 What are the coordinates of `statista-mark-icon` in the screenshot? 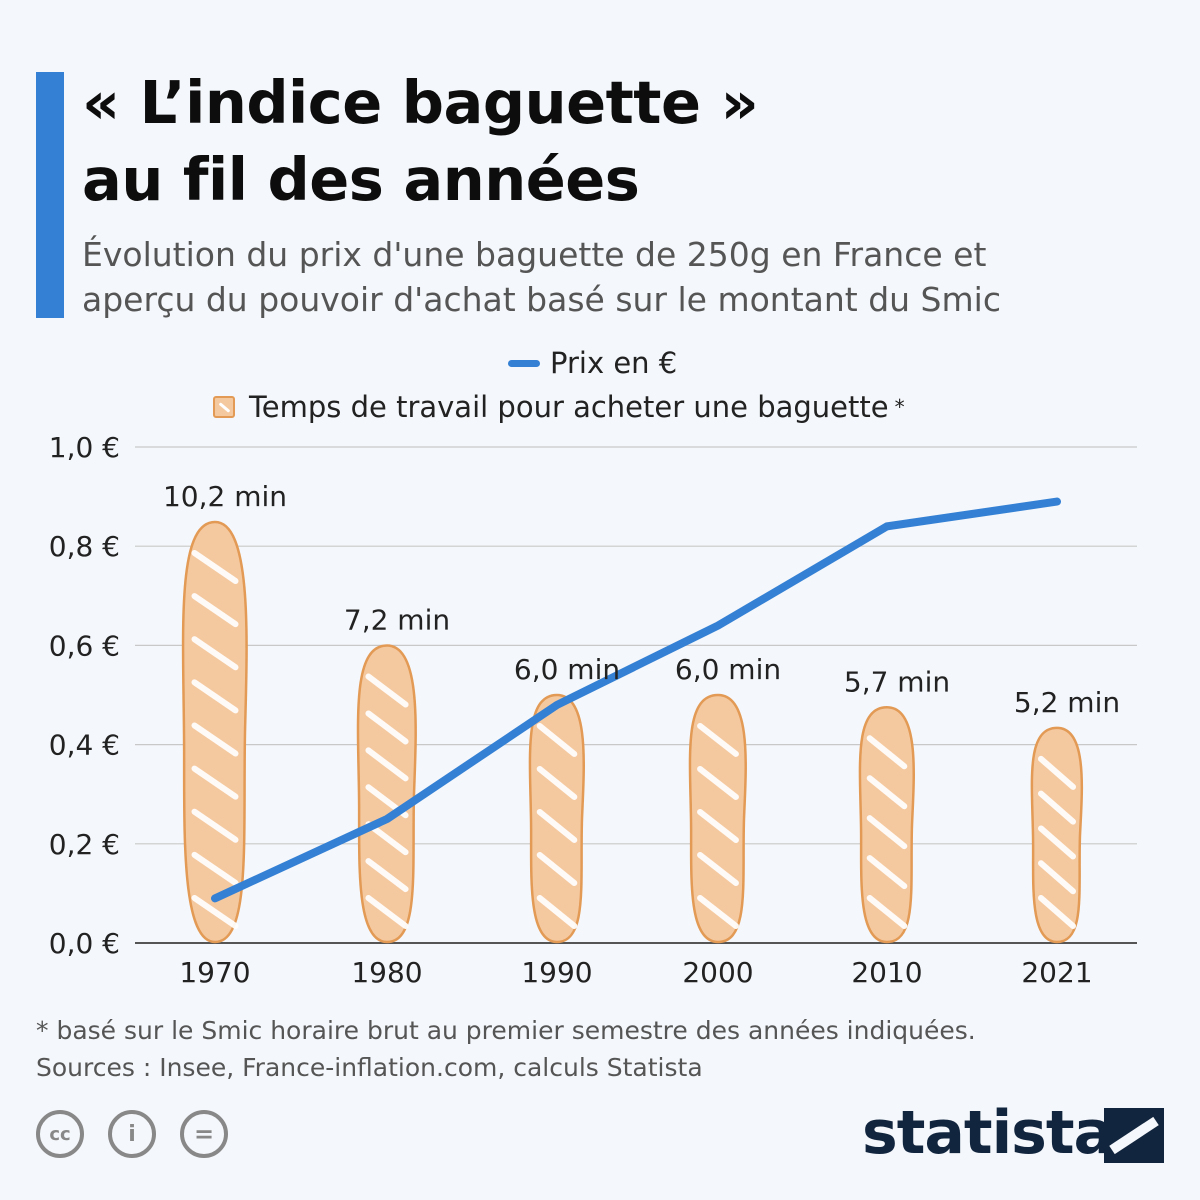 It's located at (1134, 1135).